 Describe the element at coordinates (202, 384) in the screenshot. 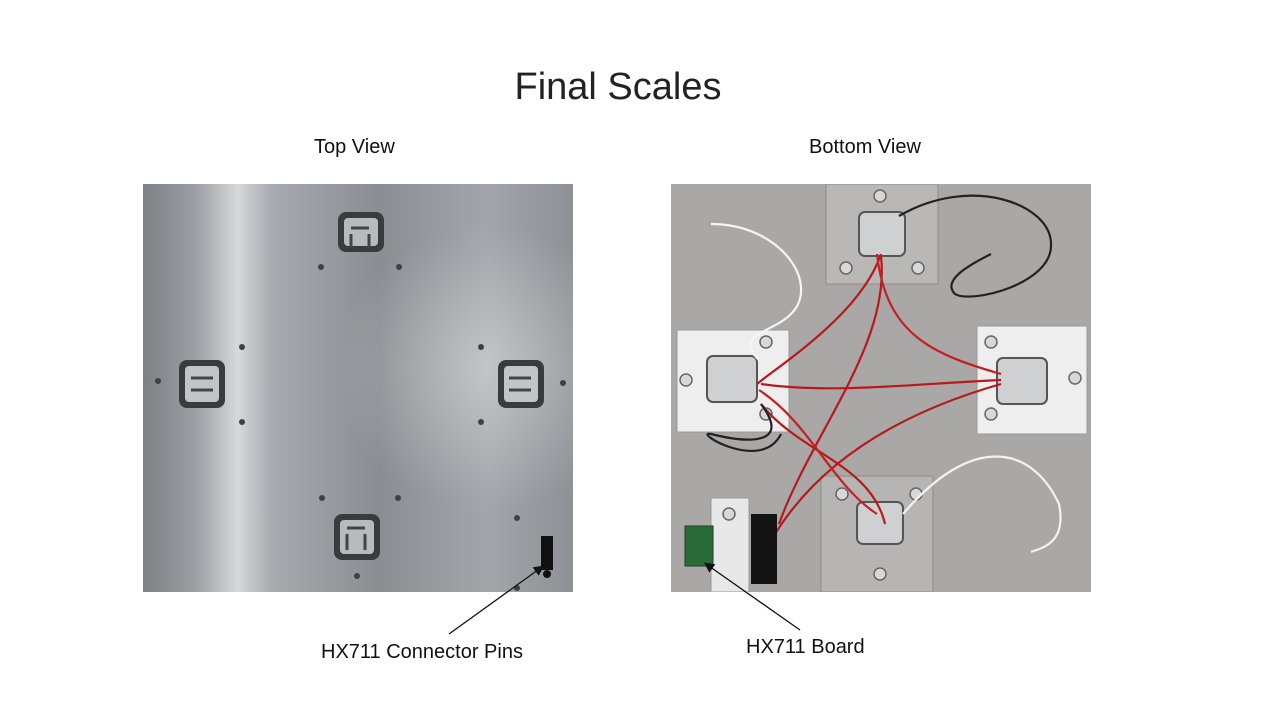

I see `cutout-left` at that location.